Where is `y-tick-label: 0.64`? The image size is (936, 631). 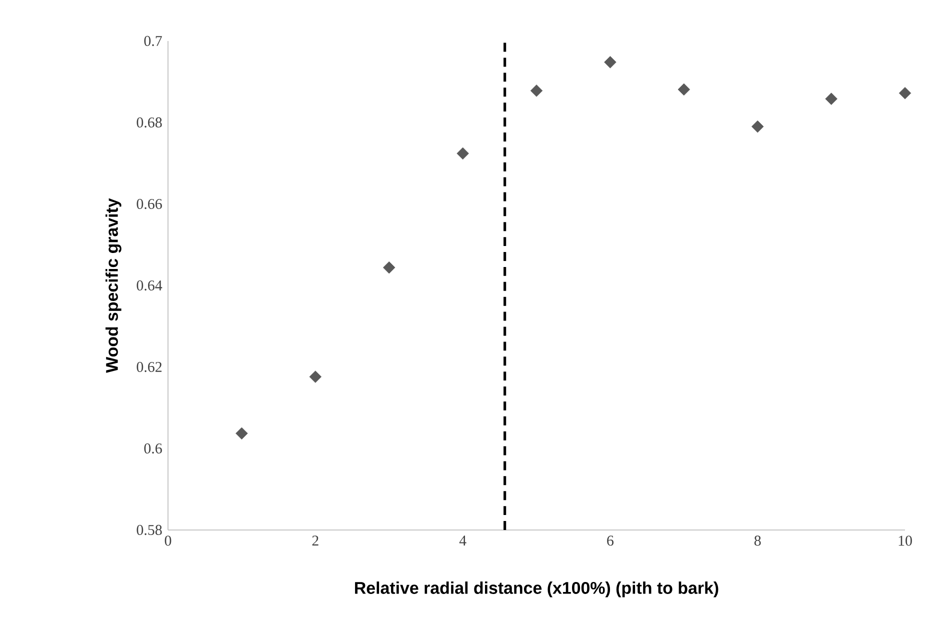 y-tick-label: 0.64 is located at coordinates (149, 285).